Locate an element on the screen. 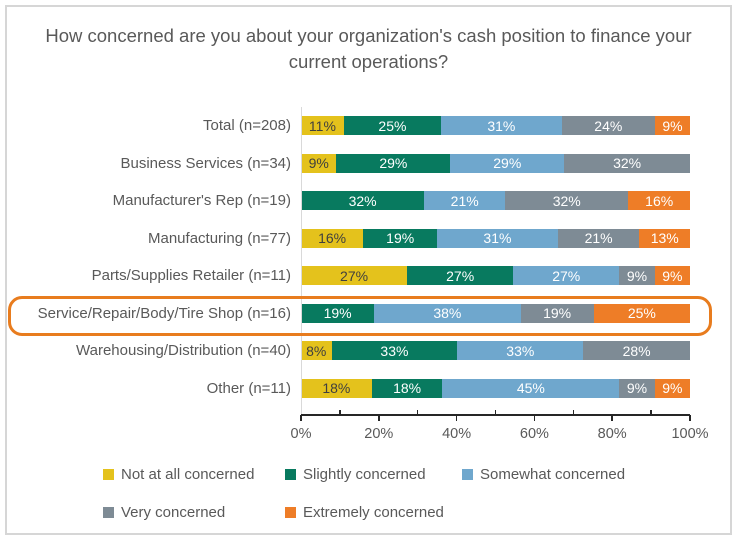 This screenshot has width=737, height=540. category-label: Total (n=208) is located at coordinates (247, 126).